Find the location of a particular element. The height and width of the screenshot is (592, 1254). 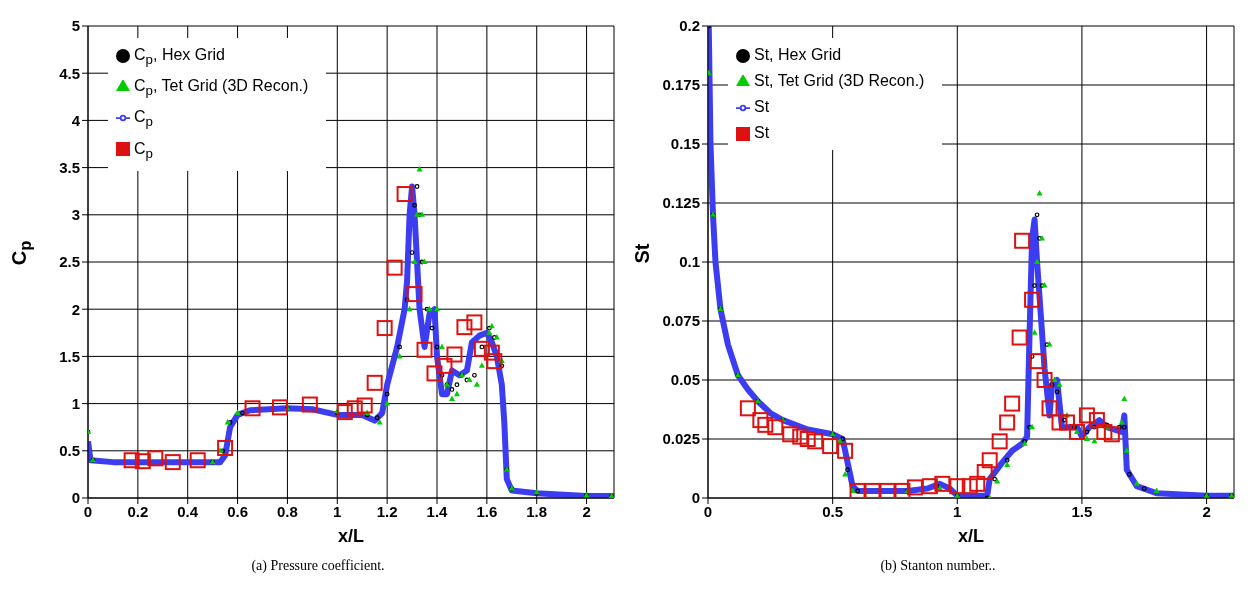

y-tick-label: 4 is located at coordinates (76, 120).